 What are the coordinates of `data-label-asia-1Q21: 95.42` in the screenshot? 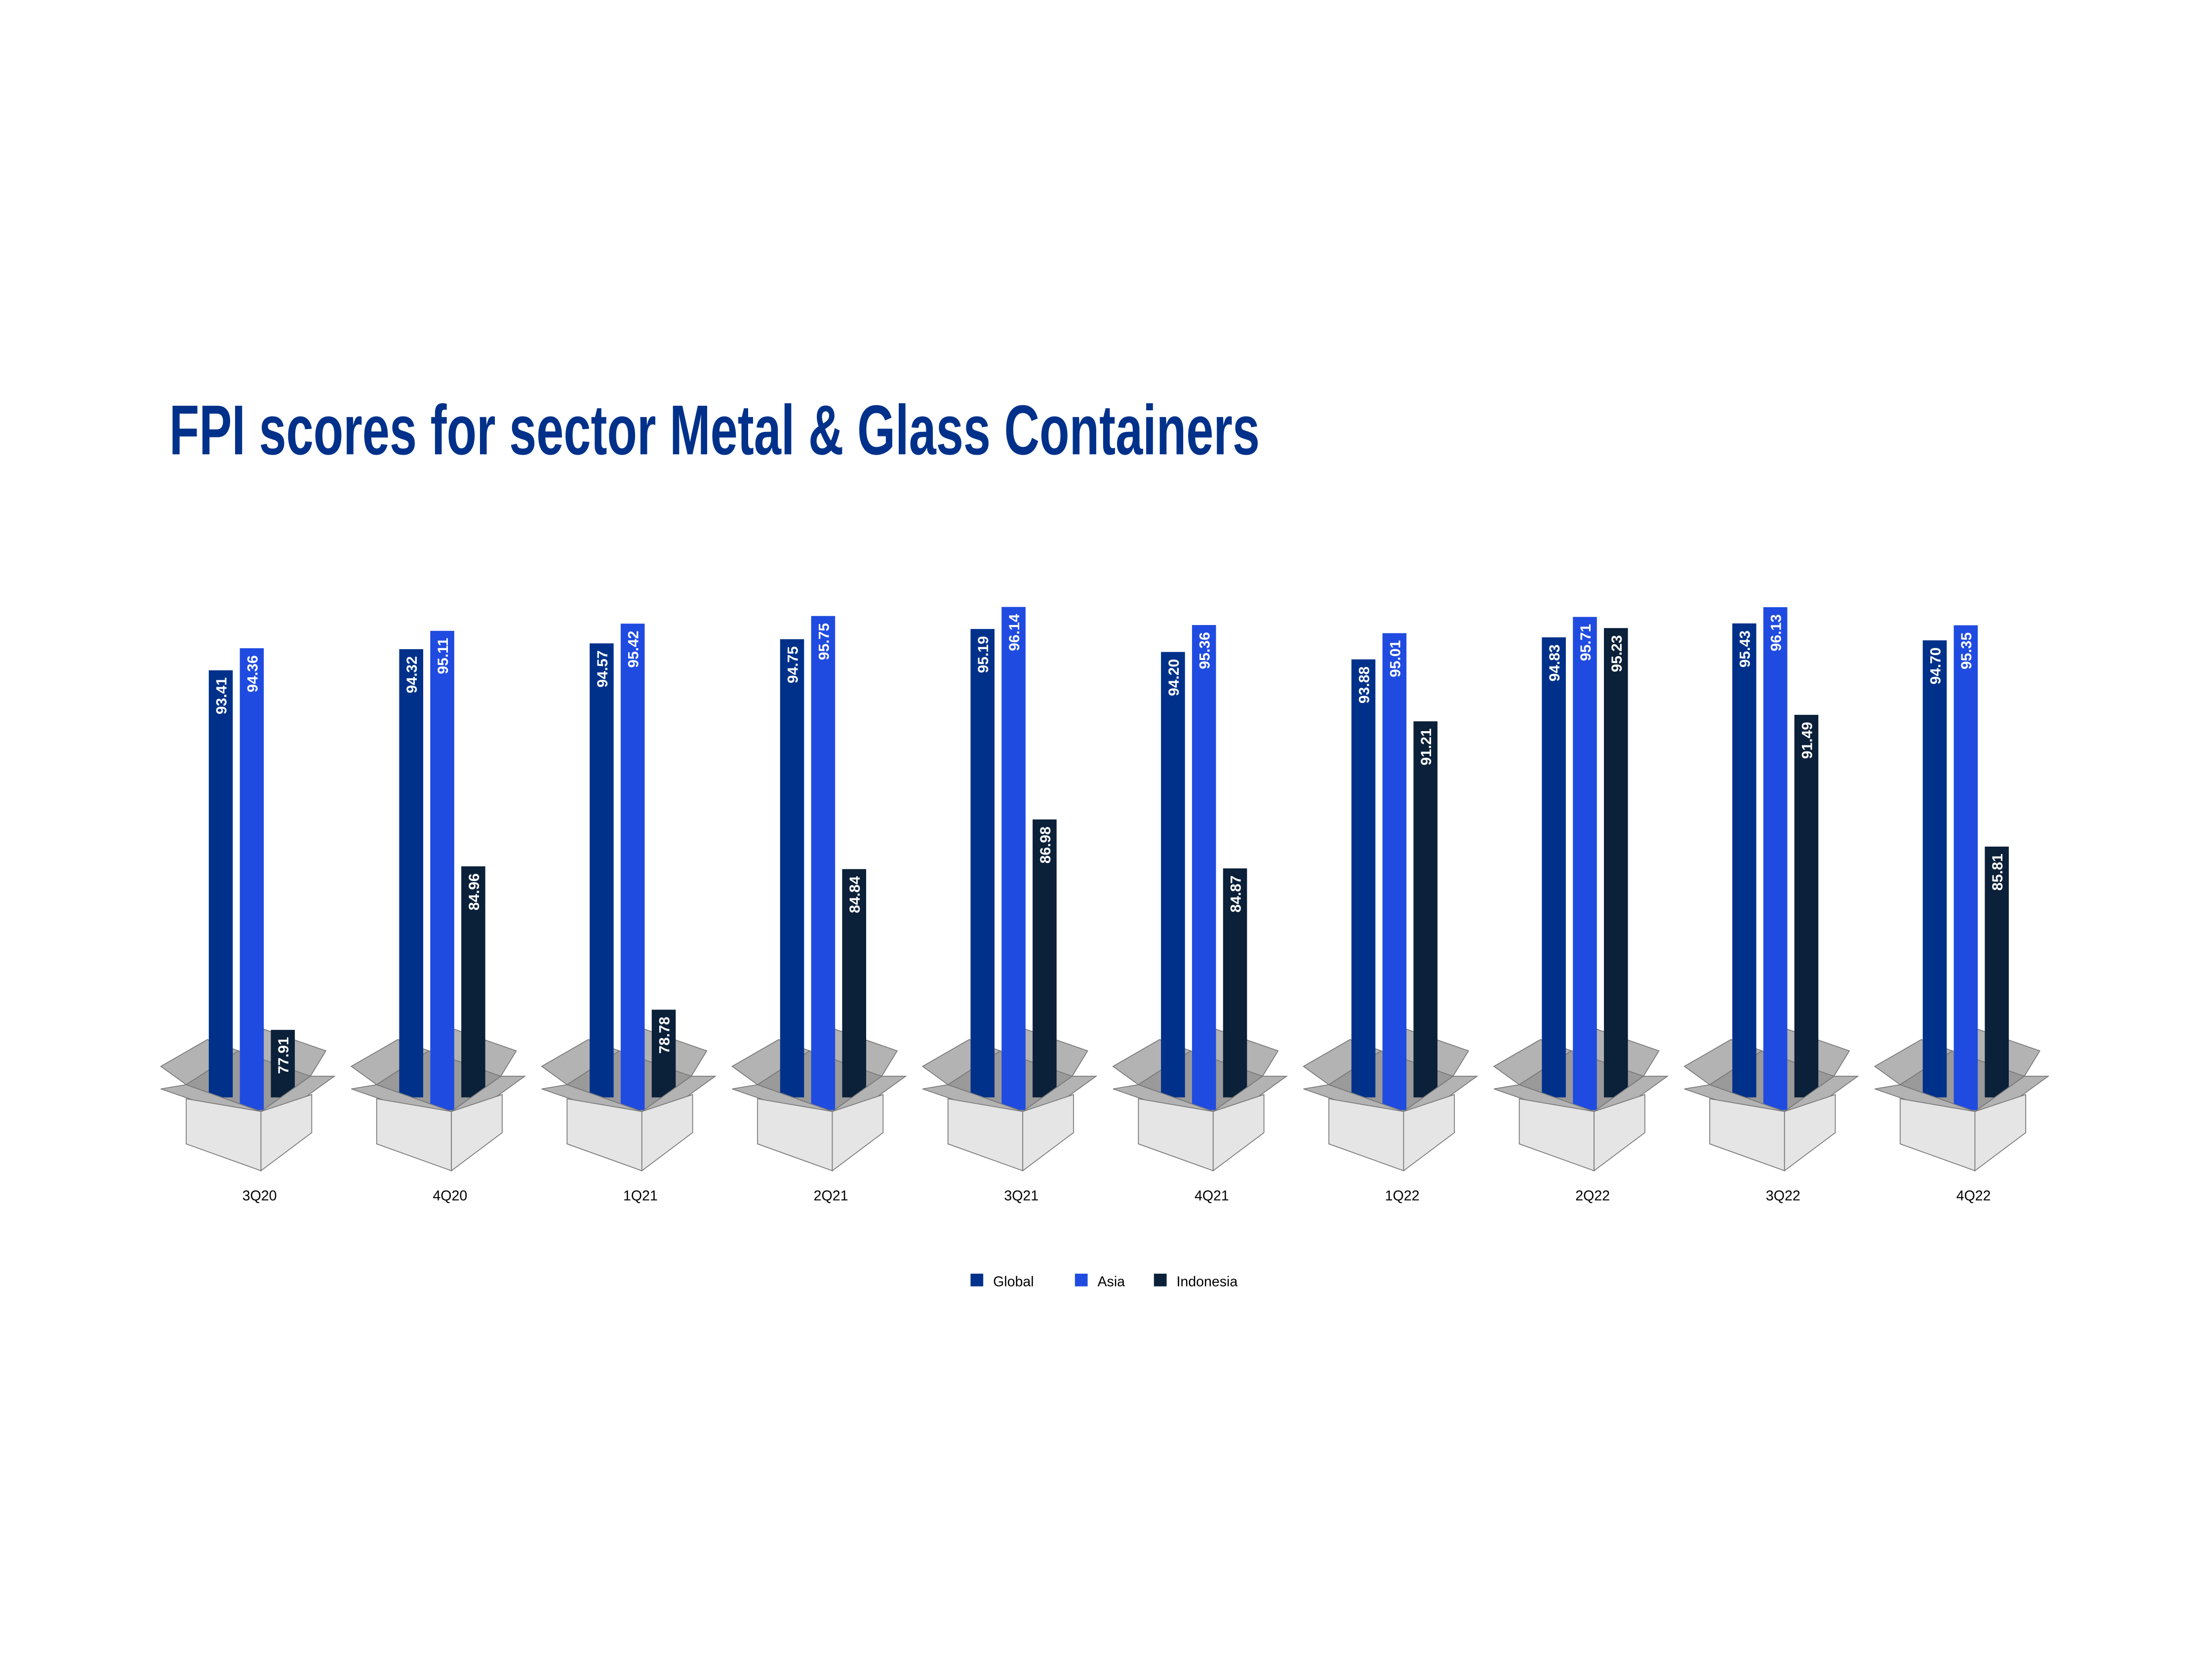 It's located at (634, 649).